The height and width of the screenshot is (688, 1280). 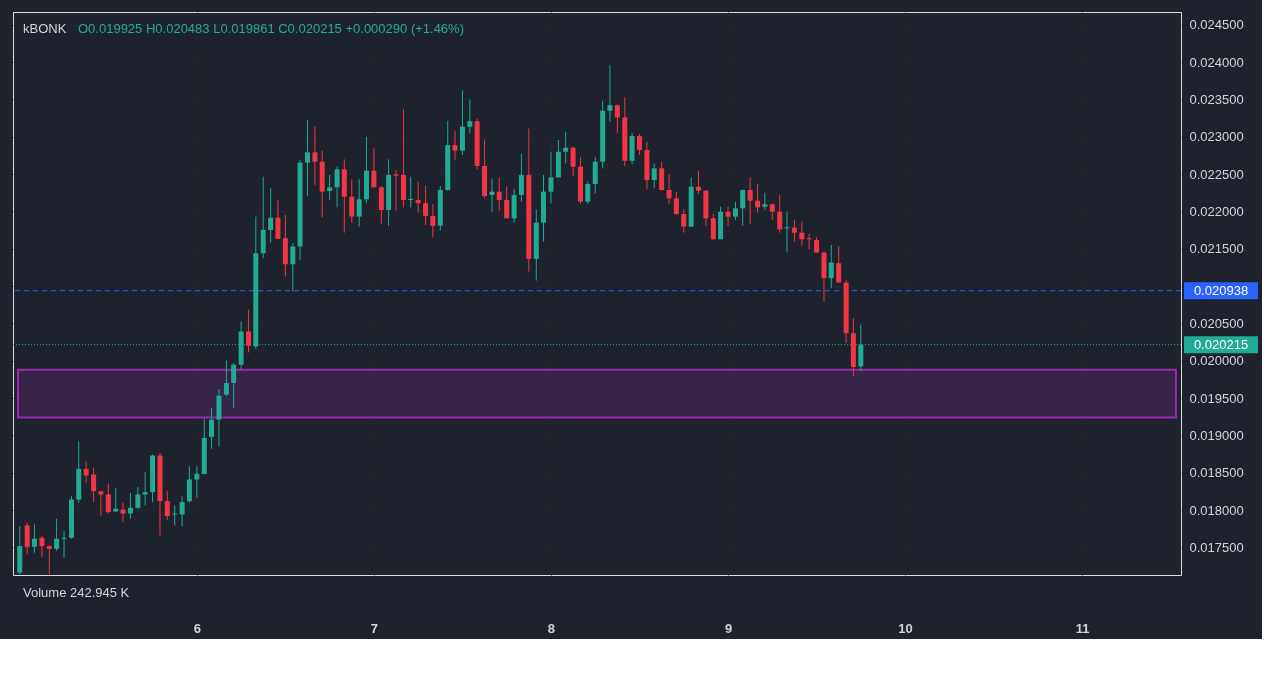 I want to click on text: kBONK, so click(x=45, y=28).